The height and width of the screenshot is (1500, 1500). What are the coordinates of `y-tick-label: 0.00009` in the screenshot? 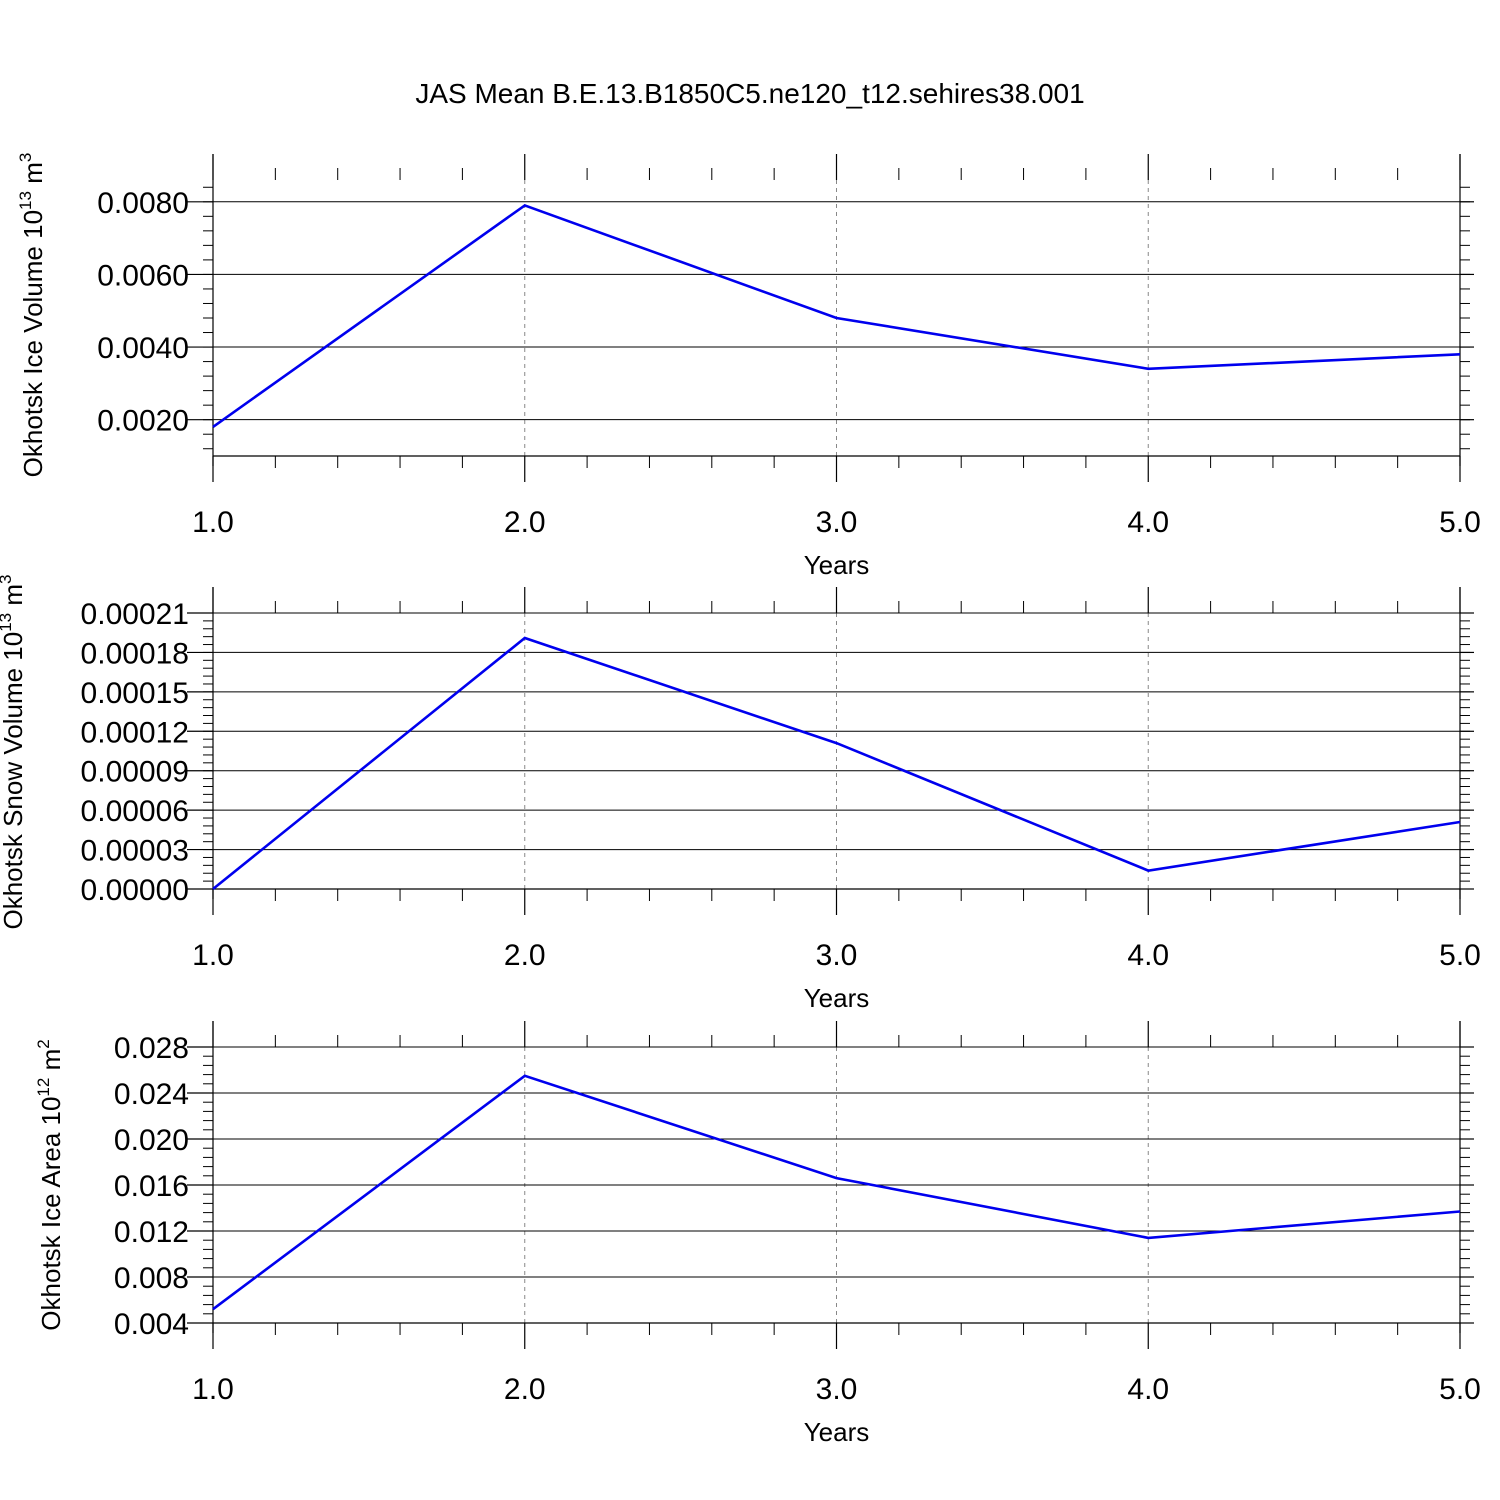 It's located at (135, 772).